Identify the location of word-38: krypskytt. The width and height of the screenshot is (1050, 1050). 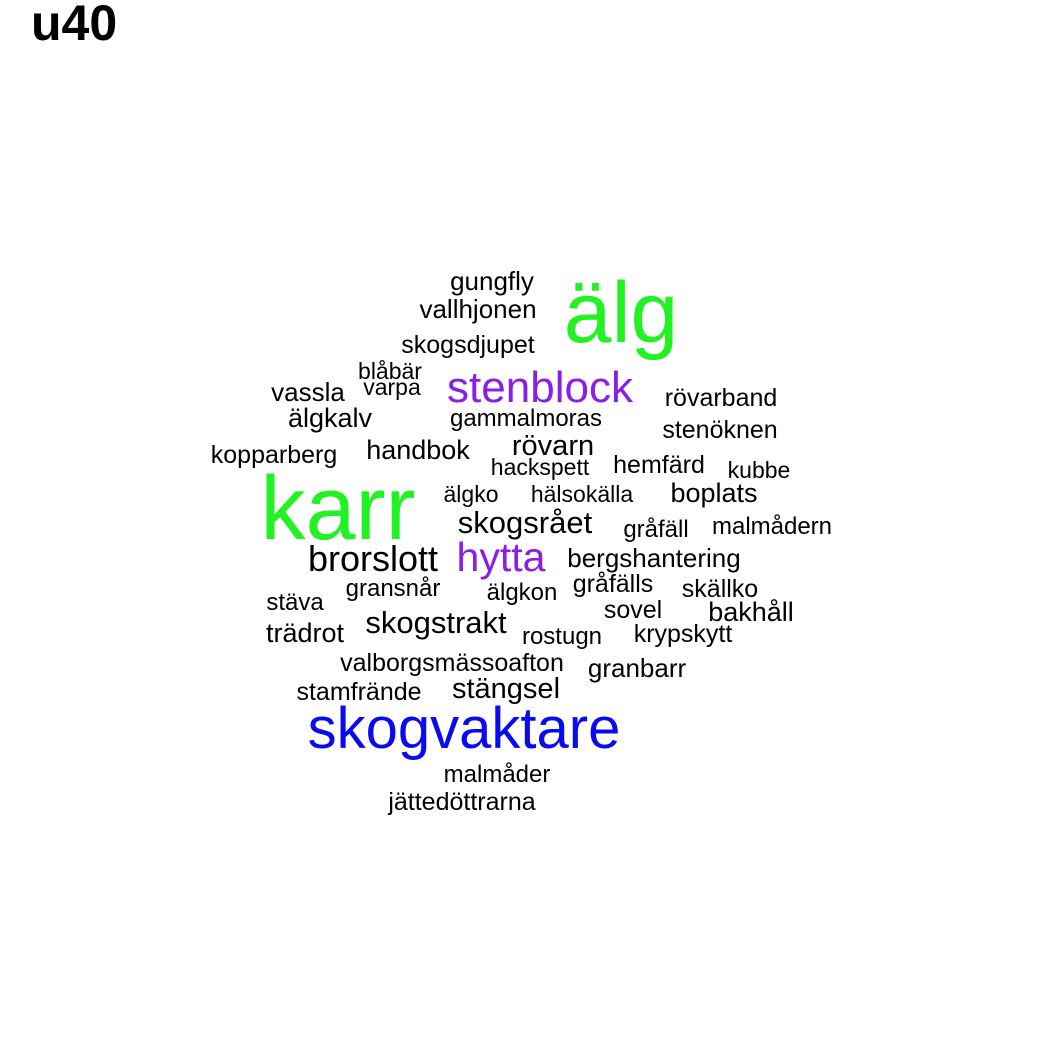
(683, 634).